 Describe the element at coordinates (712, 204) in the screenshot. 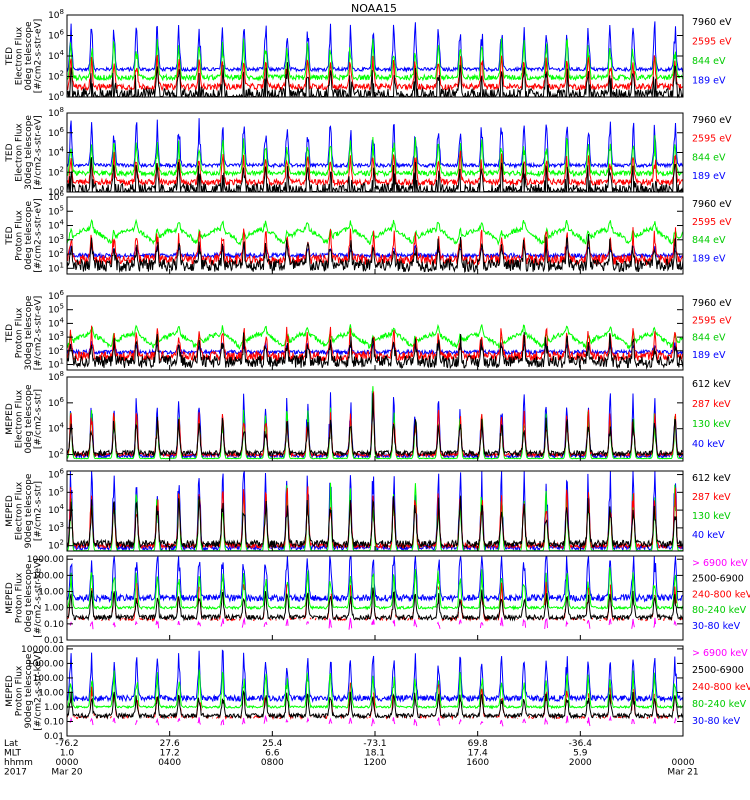

I see `legend-entry: 7960 eV` at that location.